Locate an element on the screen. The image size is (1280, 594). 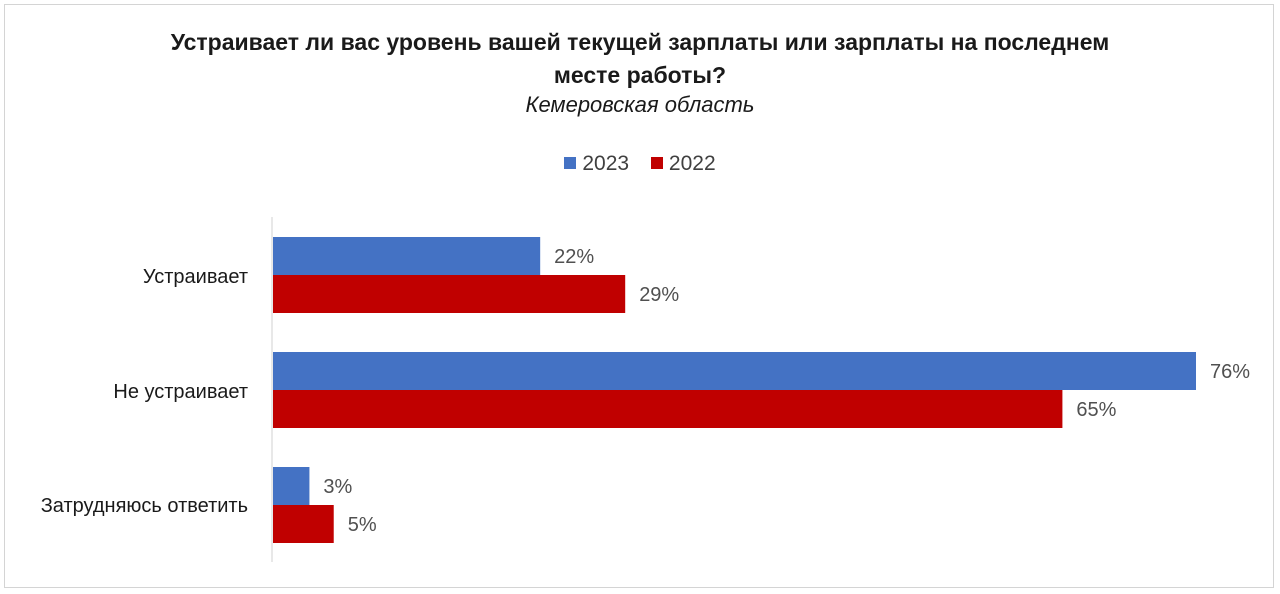
bar-hard-to-say-2023 is located at coordinates (291, 486).